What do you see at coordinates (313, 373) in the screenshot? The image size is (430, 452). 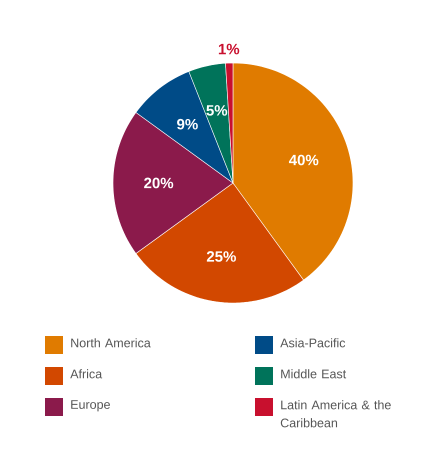 I see `legend-label: Middle East` at bounding box center [313, 373].